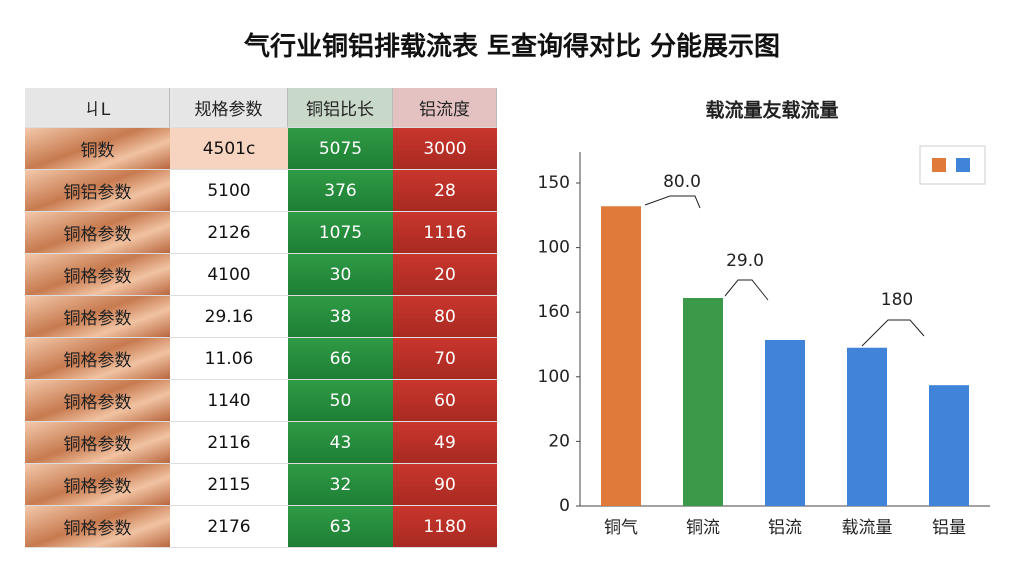  What do you see at coordinates (340, 485) in the screenshot?
I see `table-cell: 32` at bounding box center [340, 485].